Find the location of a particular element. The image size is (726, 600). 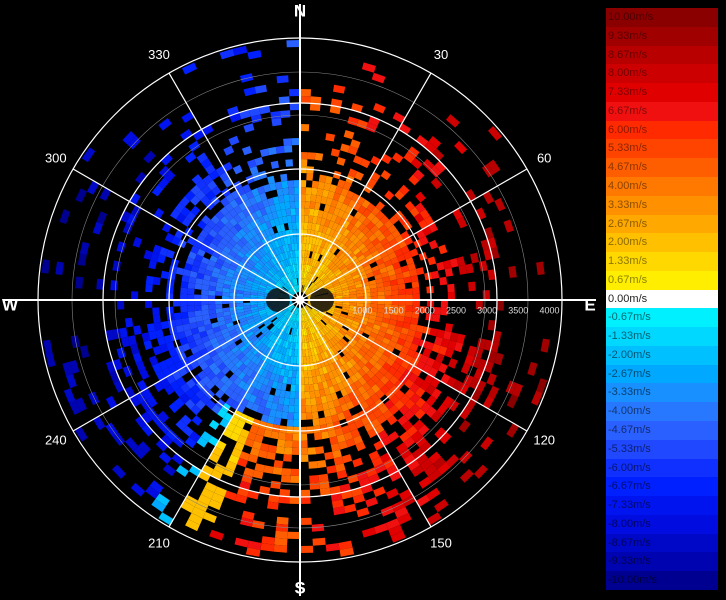

azimuth-line is located at coordinates (234, 413).